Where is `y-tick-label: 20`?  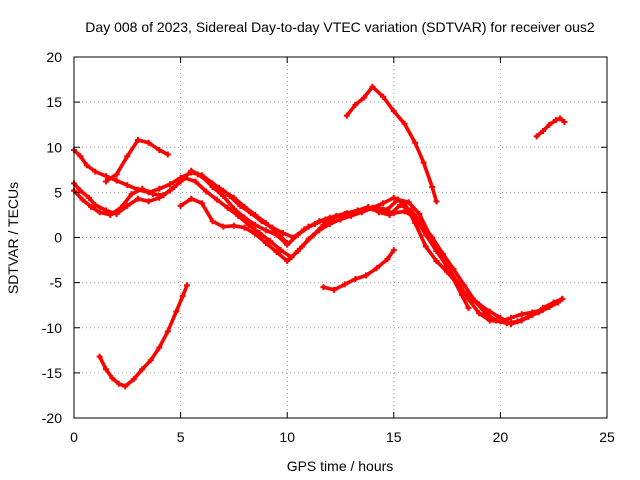 y-tick-label: 20 is located at coordinates (54, 57).